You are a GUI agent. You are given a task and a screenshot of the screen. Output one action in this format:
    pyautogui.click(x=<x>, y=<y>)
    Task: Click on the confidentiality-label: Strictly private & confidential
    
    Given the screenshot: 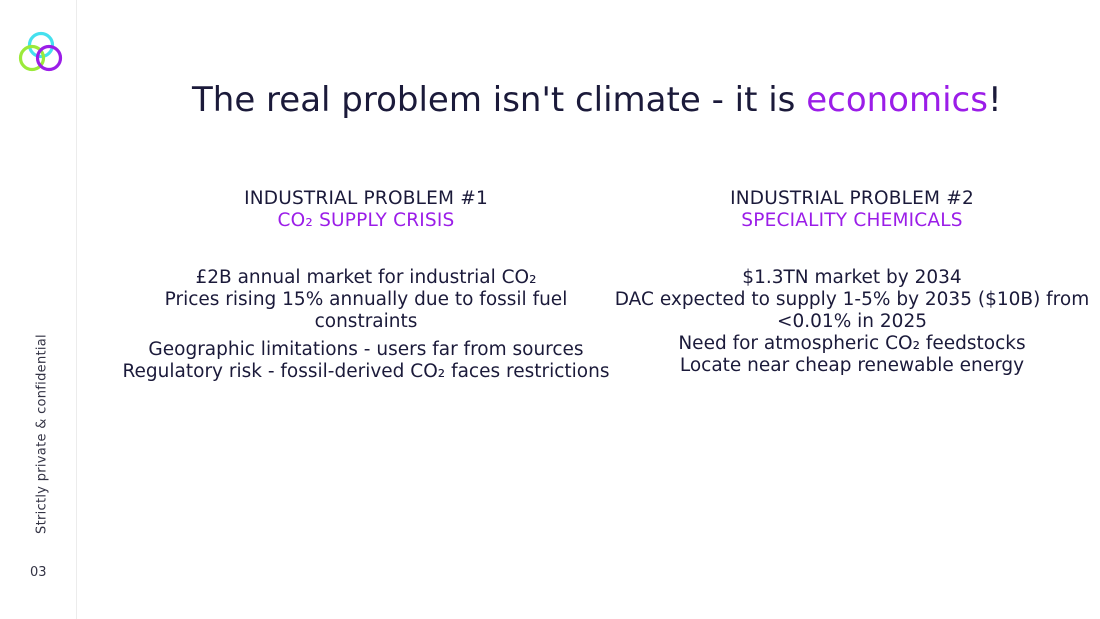 What is the action you would take?
    pyautogui.click(x=42, y=434)
    